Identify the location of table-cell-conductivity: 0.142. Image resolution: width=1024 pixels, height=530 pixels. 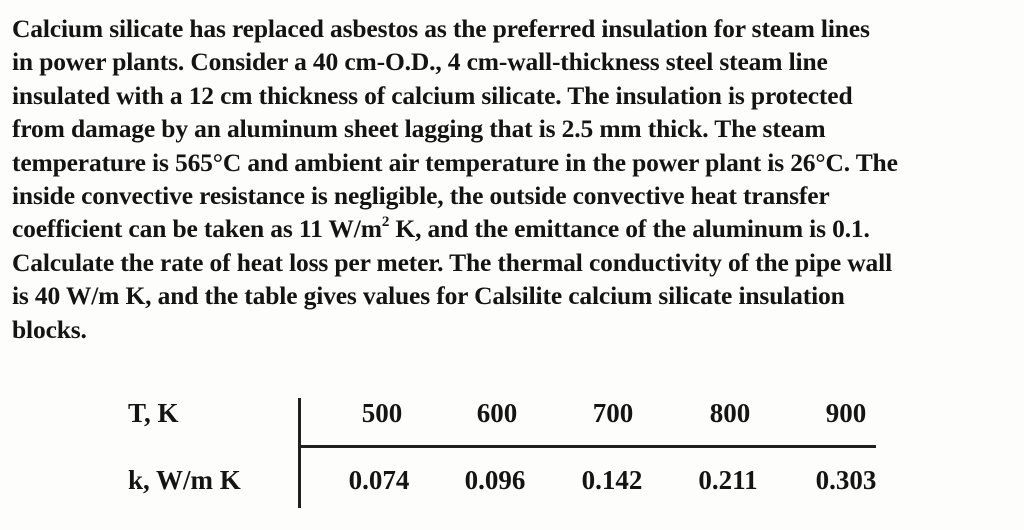
(612, 480).